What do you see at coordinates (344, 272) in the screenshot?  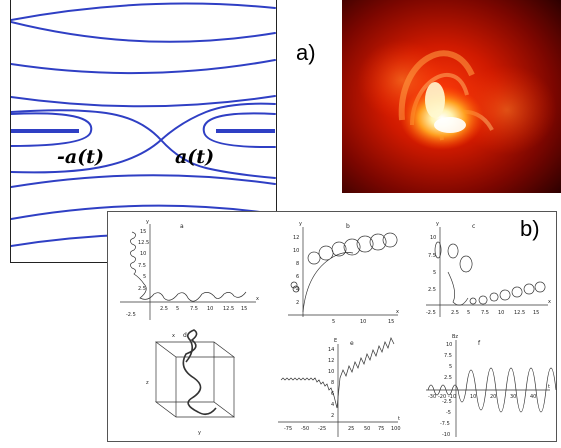 I see `trajectory-b` at bounding box center [344, 272].